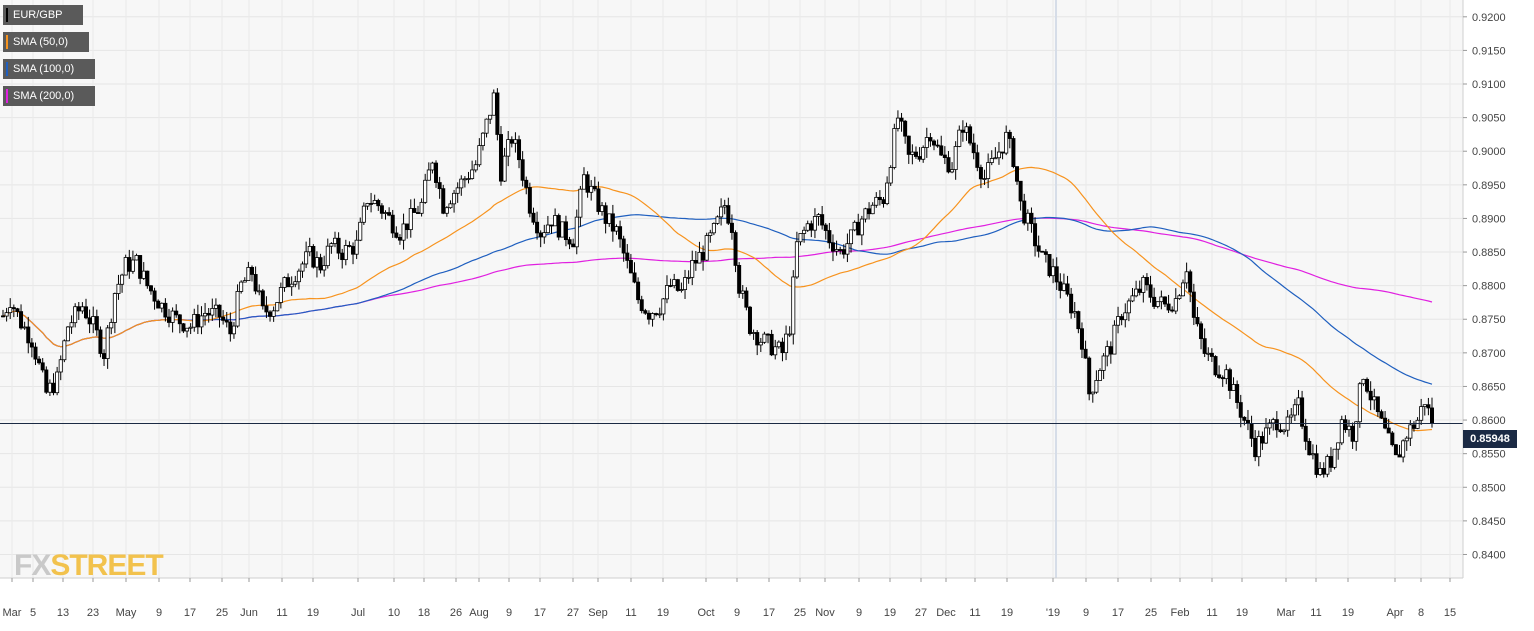  What do you see at coordinates (1489, 18) in the screenshot?
I see `y-tick-label: 0.9200` at bounding box center [1489, 18].